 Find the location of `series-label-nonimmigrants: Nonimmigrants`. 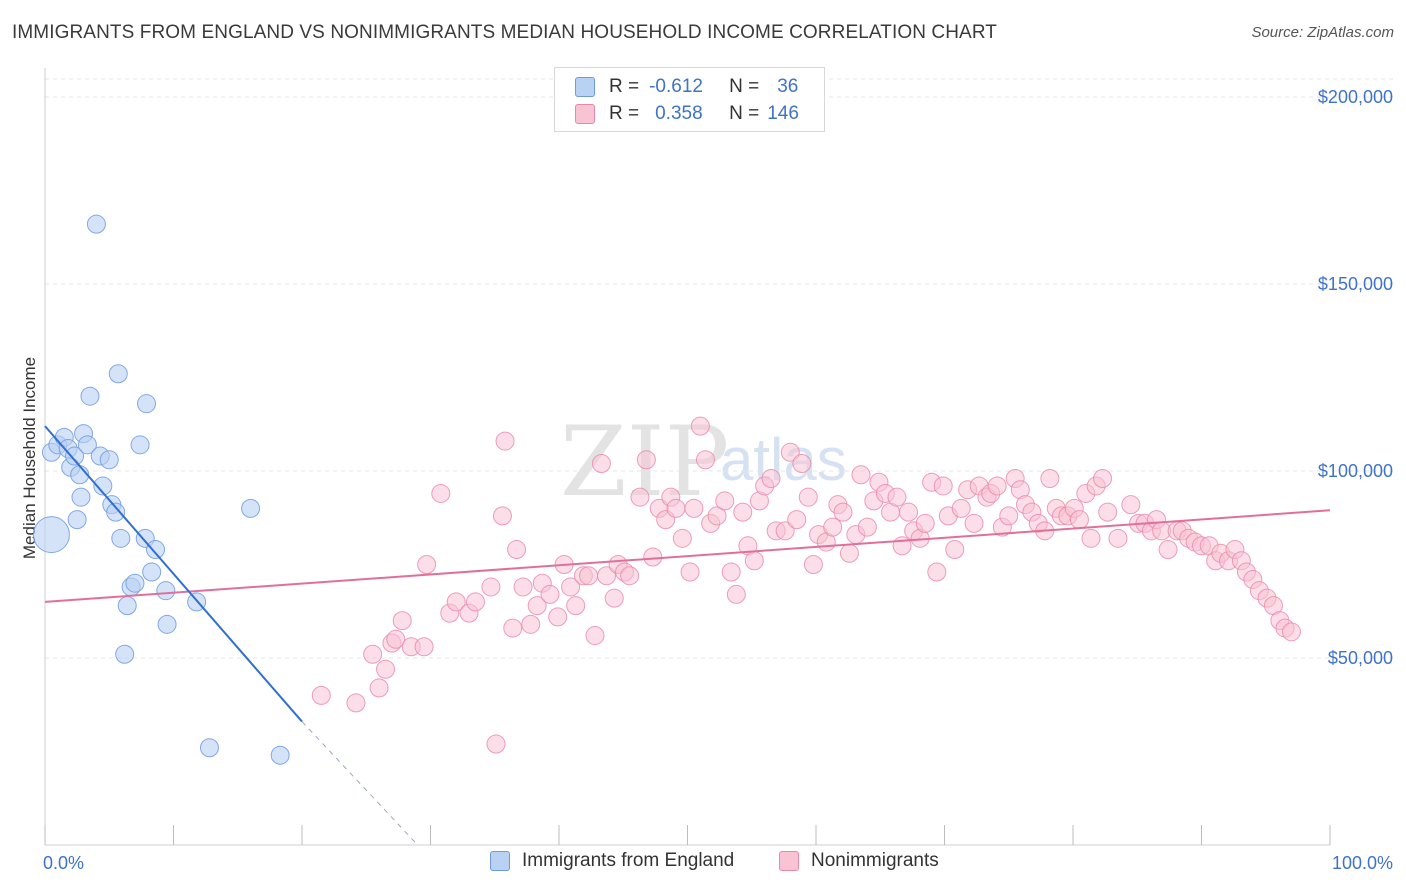

series-label-nonimmigrants: Nonimmigrants is located at coordinates (875, 860).